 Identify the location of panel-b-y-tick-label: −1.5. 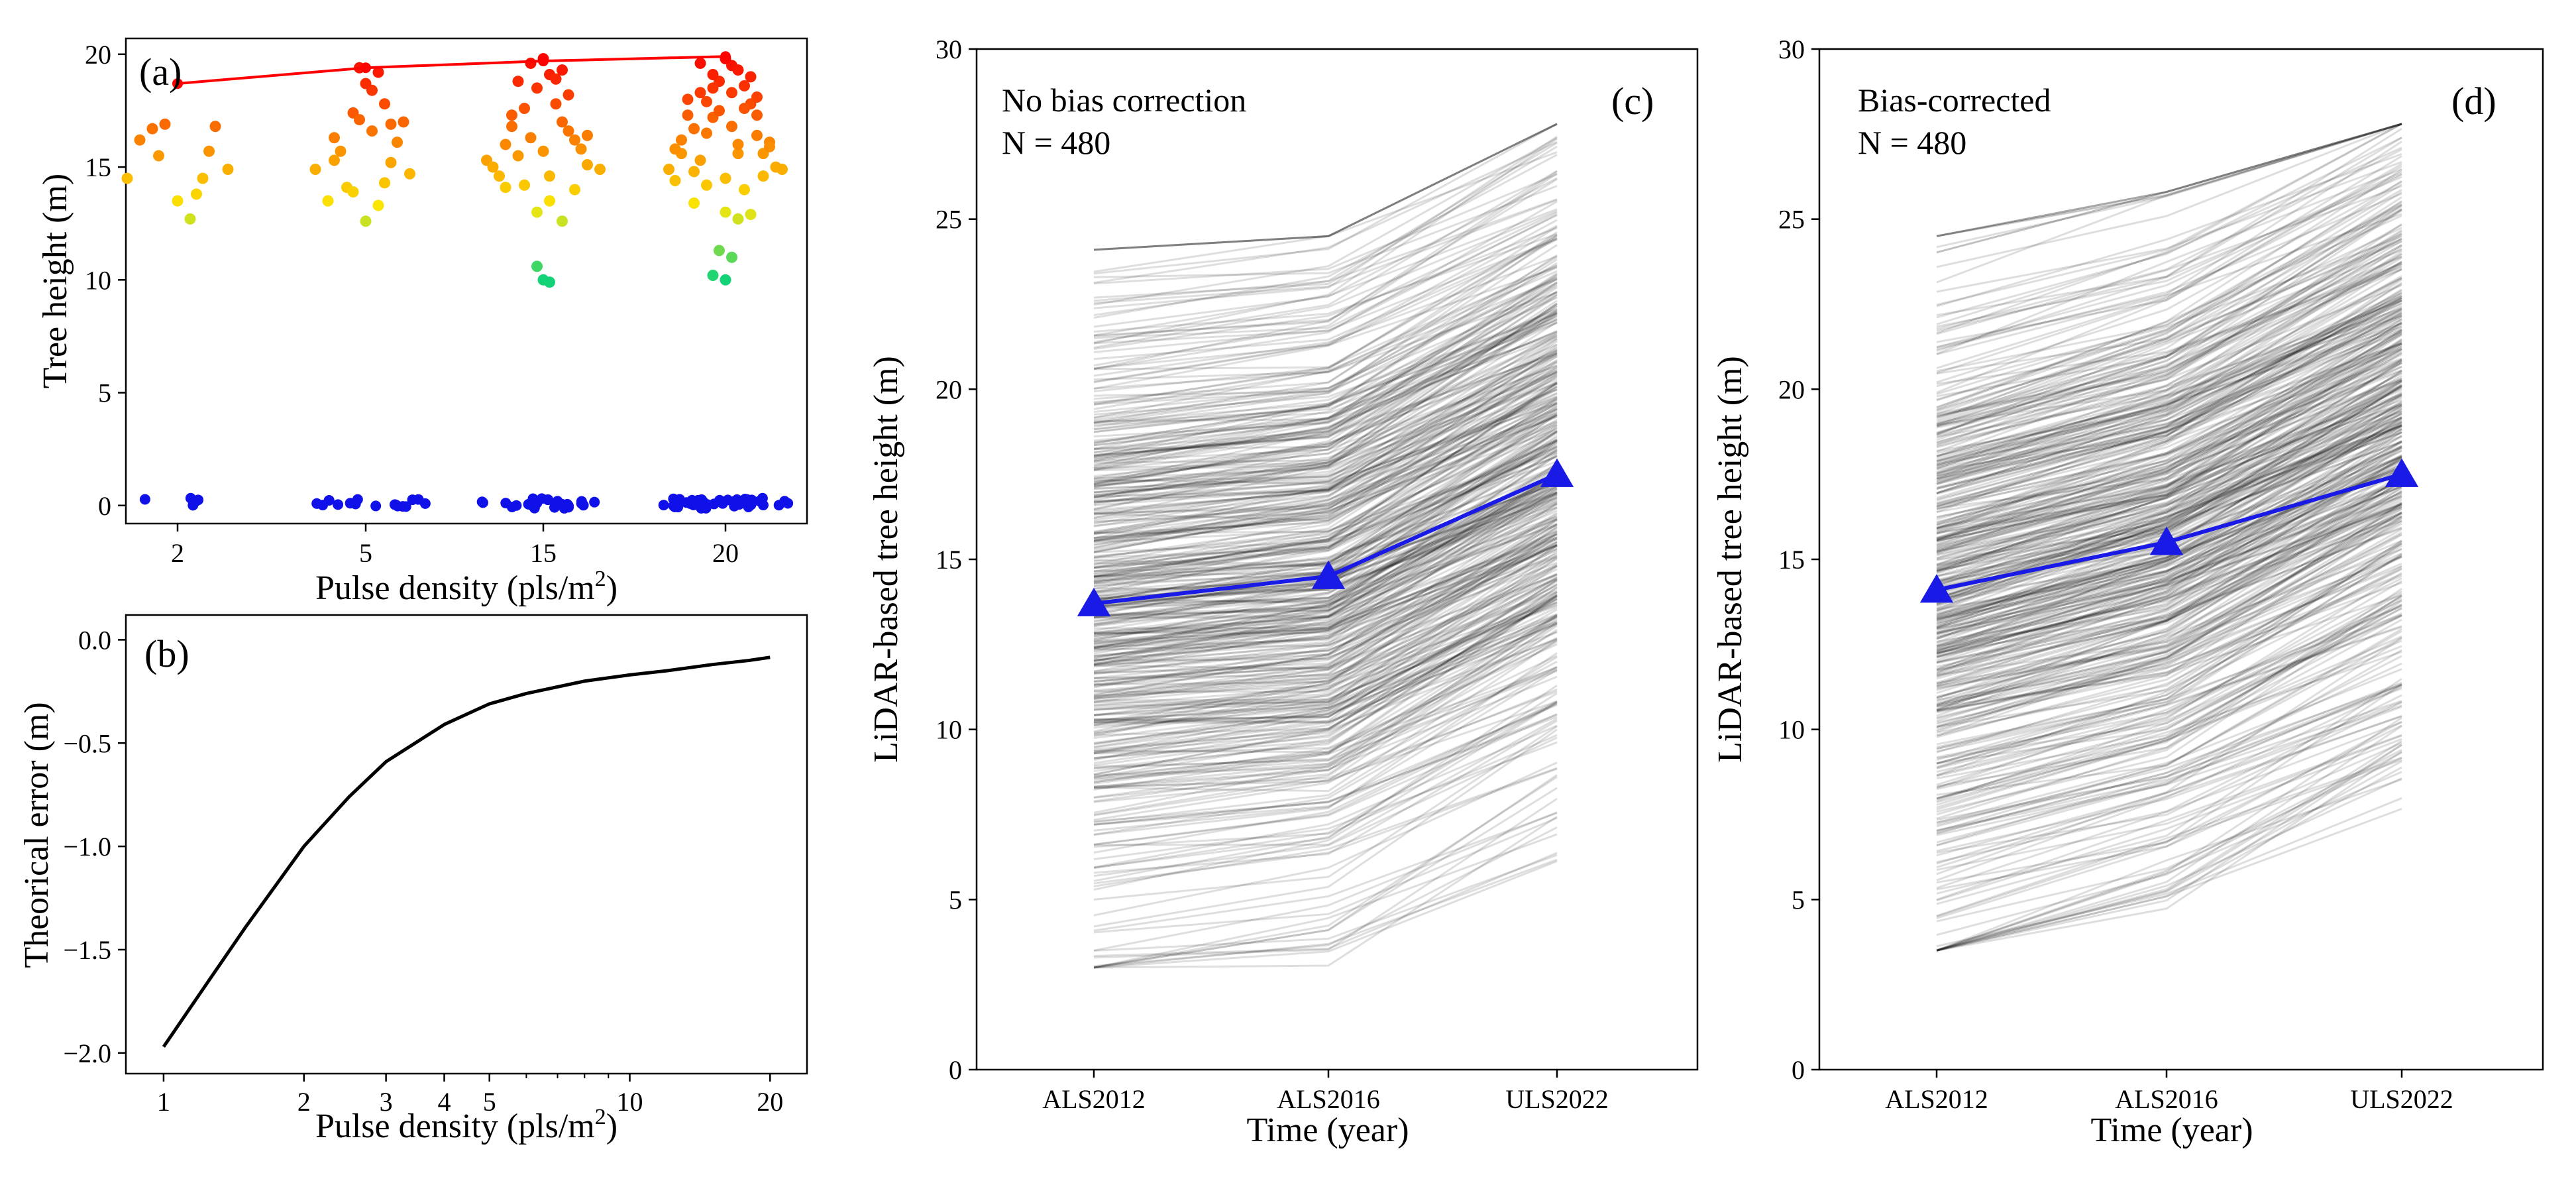
(87, 950).